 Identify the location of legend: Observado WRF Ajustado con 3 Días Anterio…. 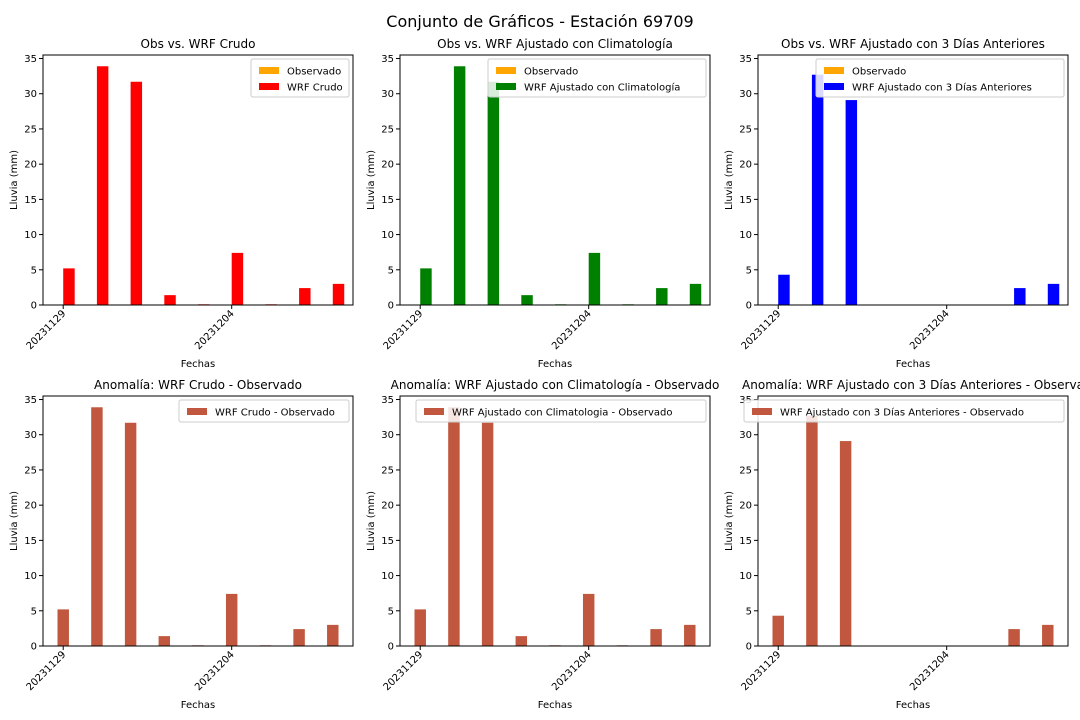
(940, 78).